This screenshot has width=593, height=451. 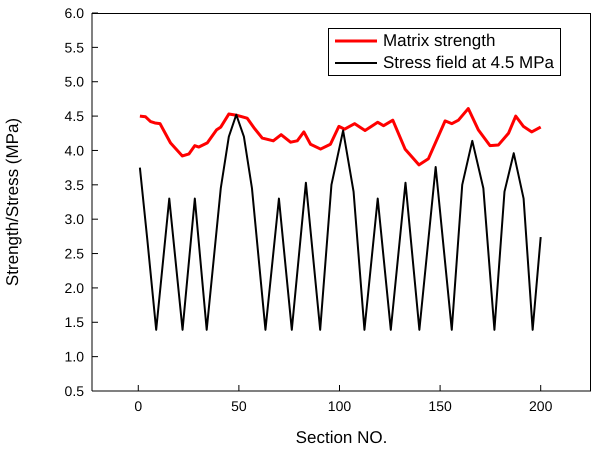 What do you see at coordinates (138, 406) in the screenshot?
I see `x-tick-label: 0` at bounding box center [138, 406].